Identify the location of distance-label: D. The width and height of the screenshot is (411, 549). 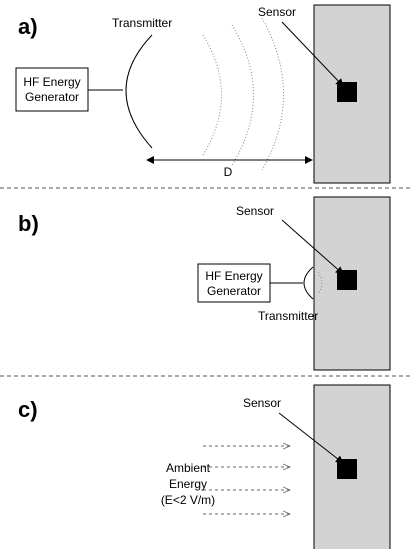
(228, 172).